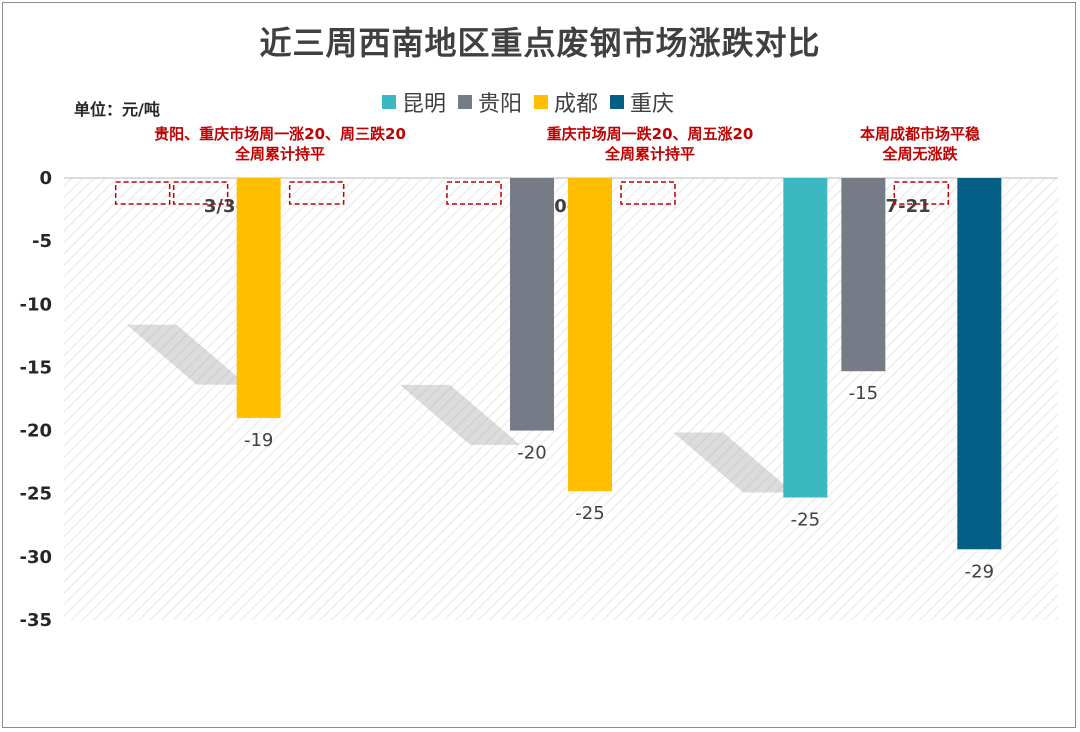  What do you see at coordinates (42, 241) in the screenshot?
I see `y-tick-label: -5` at bounding box center [42, 241].